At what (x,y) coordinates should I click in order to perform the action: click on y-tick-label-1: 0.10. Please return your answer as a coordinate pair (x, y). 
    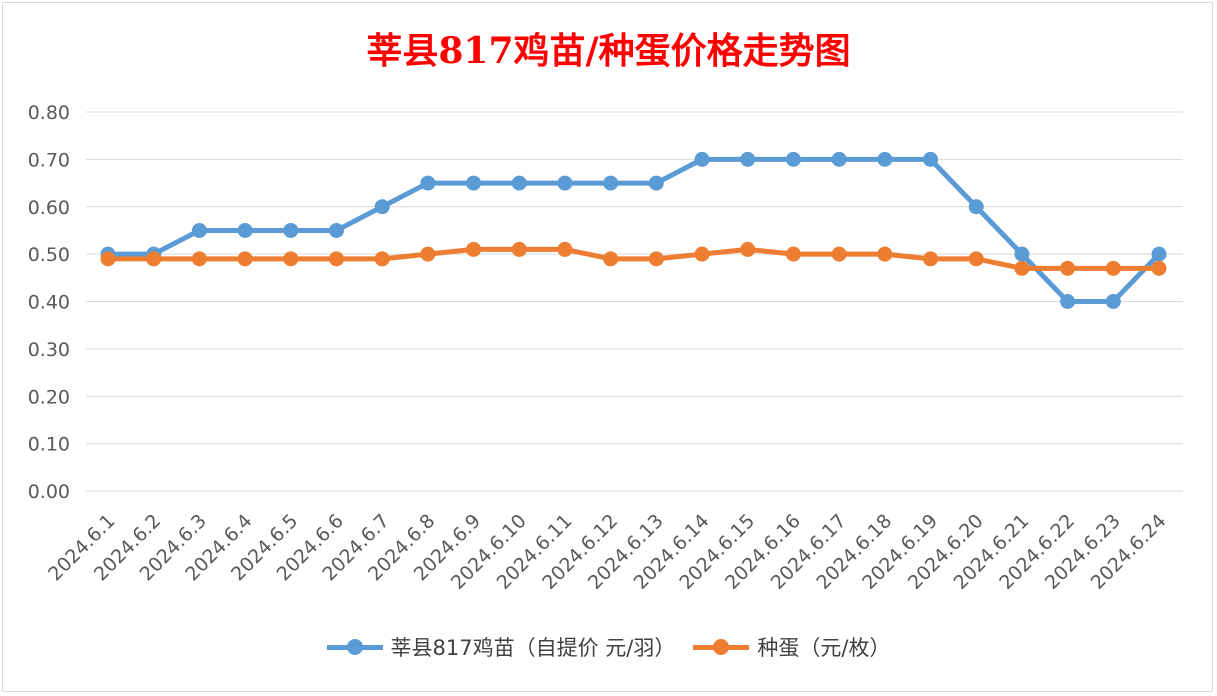
    Looking at the image, I should click on (49, 445).